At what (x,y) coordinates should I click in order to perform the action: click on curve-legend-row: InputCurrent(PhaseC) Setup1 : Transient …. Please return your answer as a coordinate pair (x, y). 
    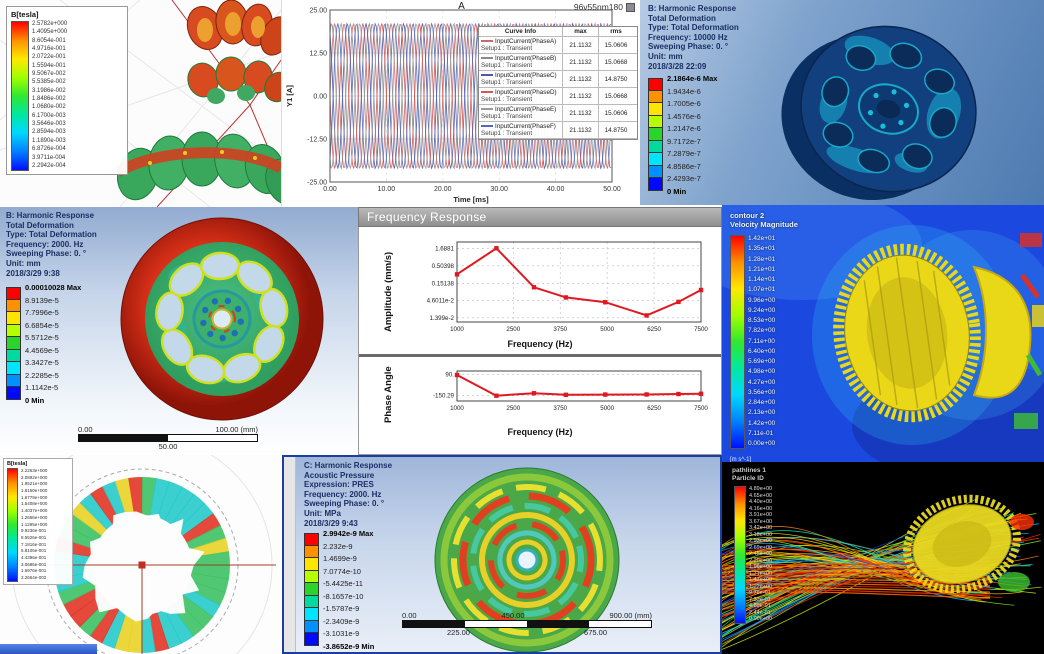
    Looking at the image, I should click on (558, 79).